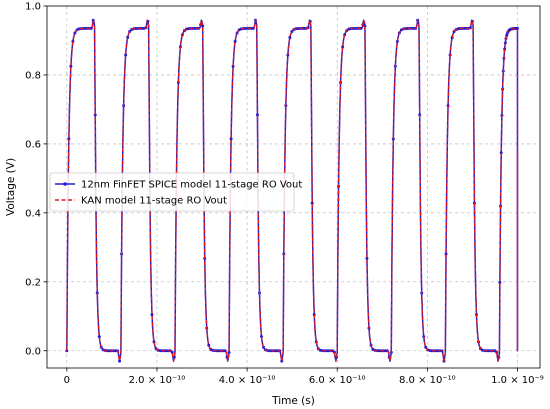  I want to click on x-tick-label: 6.0 × 10⁻¹⁰, so click(337, 380).